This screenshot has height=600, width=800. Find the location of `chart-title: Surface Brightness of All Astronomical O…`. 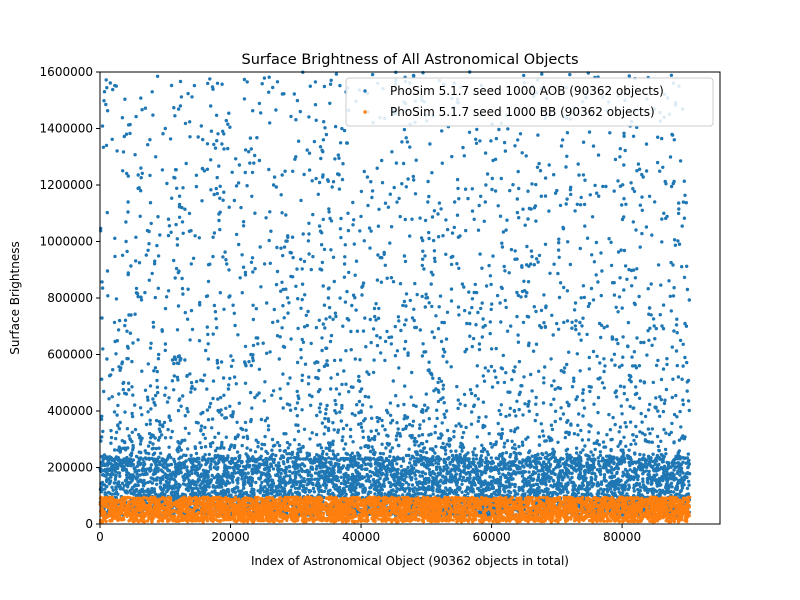

chart-title: Surface Brightness of All Astronomical O… is located at coordinates (409, 60).